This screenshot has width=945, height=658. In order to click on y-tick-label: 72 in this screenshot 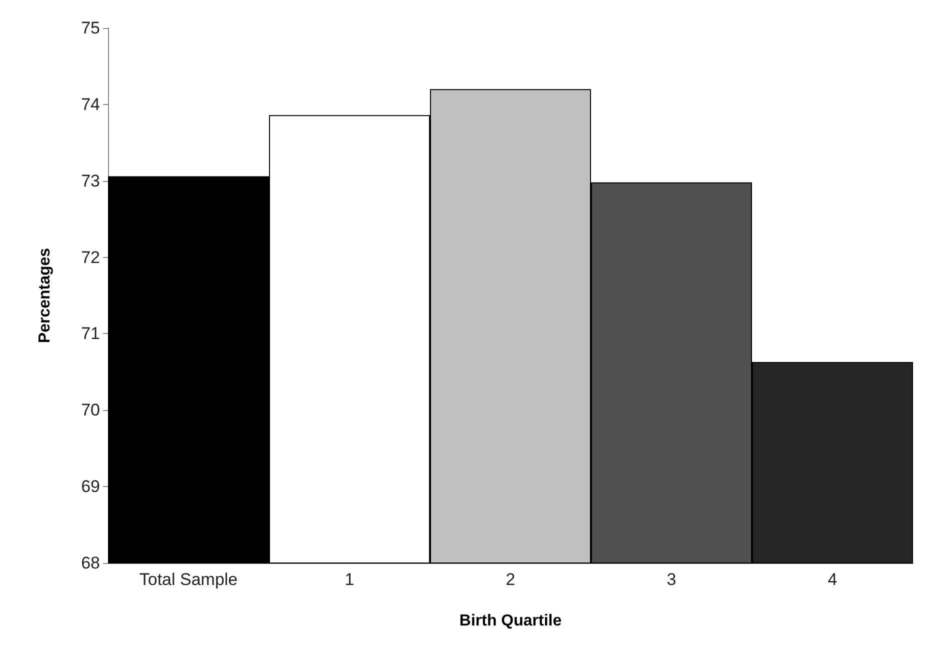, I will do `click(90, 257)`.